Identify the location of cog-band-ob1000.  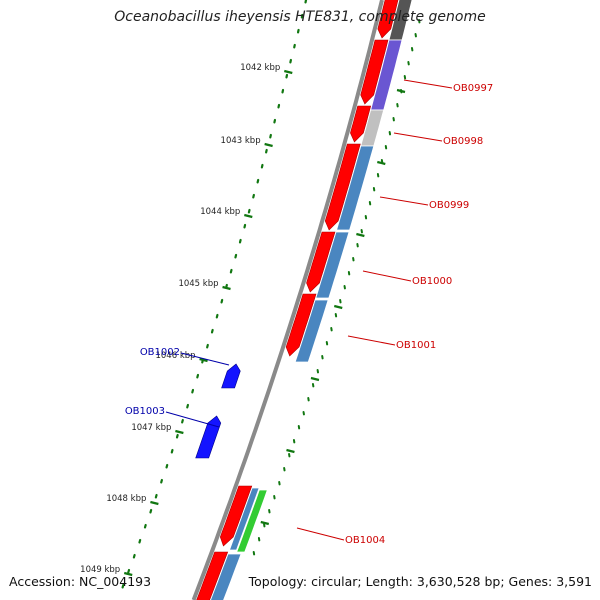
(332, 265).